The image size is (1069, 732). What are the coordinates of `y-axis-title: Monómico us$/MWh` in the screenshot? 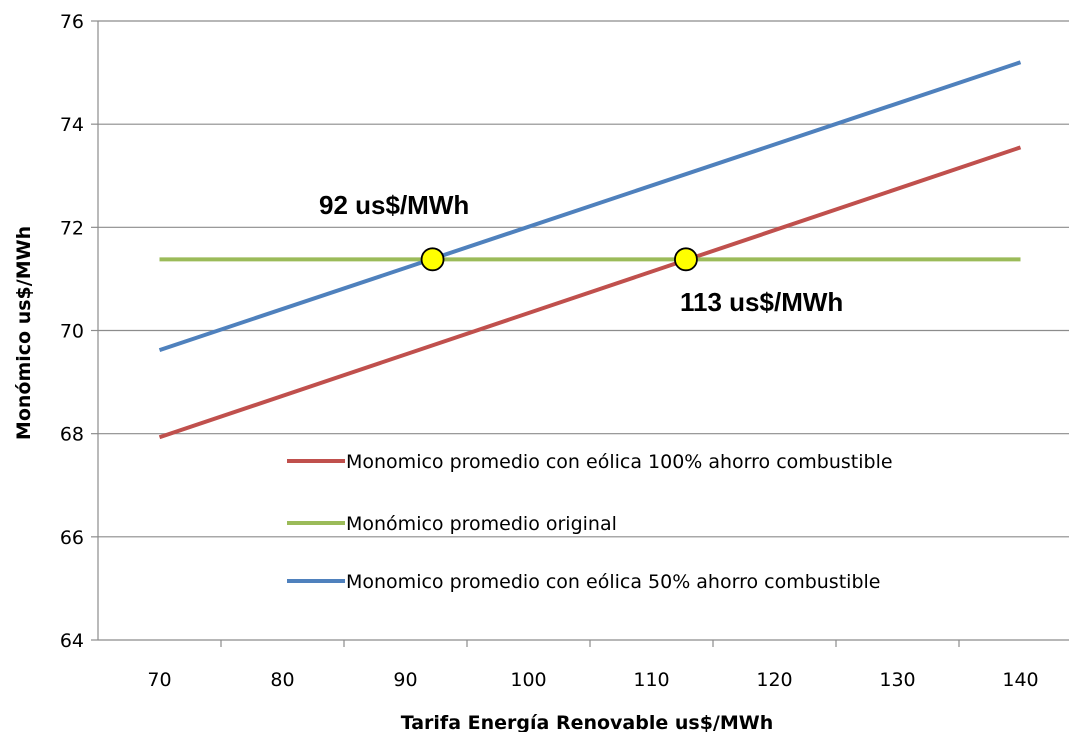 It's located at (24, 333).